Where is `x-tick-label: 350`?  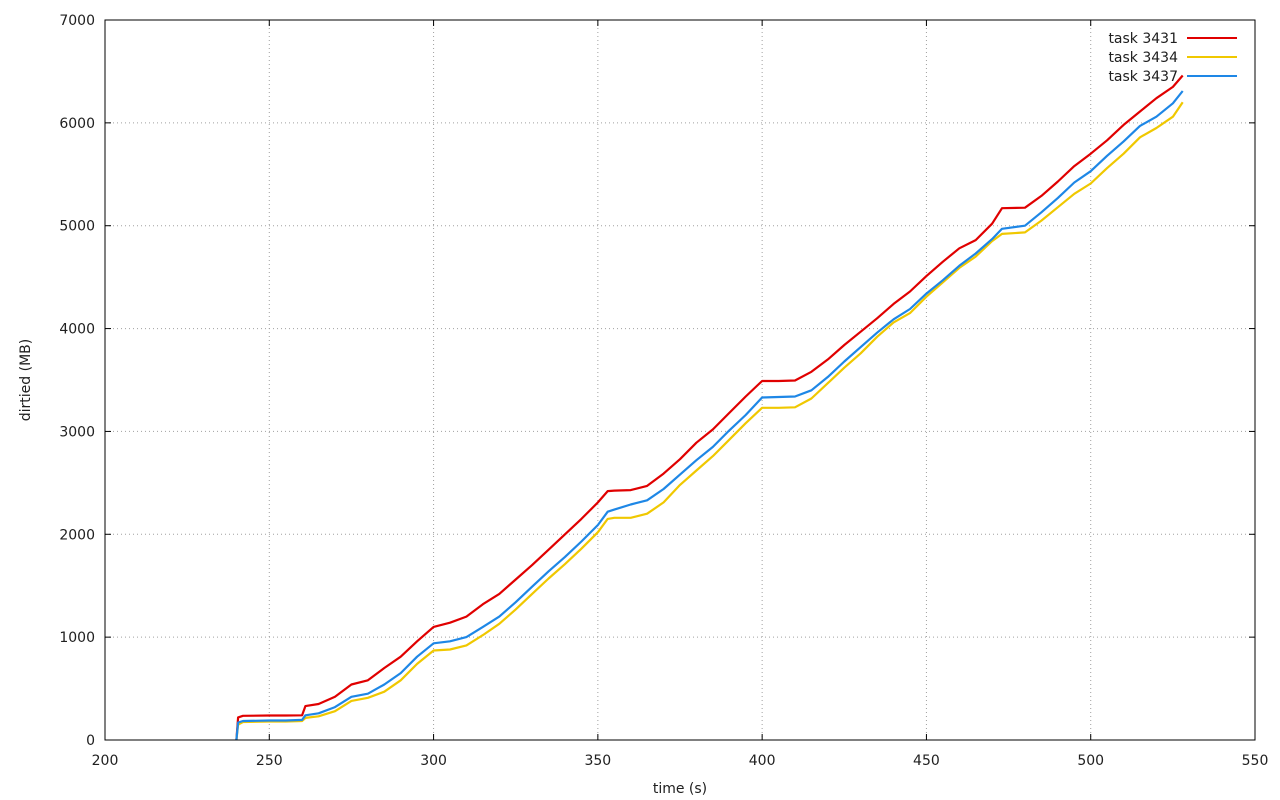
x-tick-label: 350 is located at coordinates (597, 761).